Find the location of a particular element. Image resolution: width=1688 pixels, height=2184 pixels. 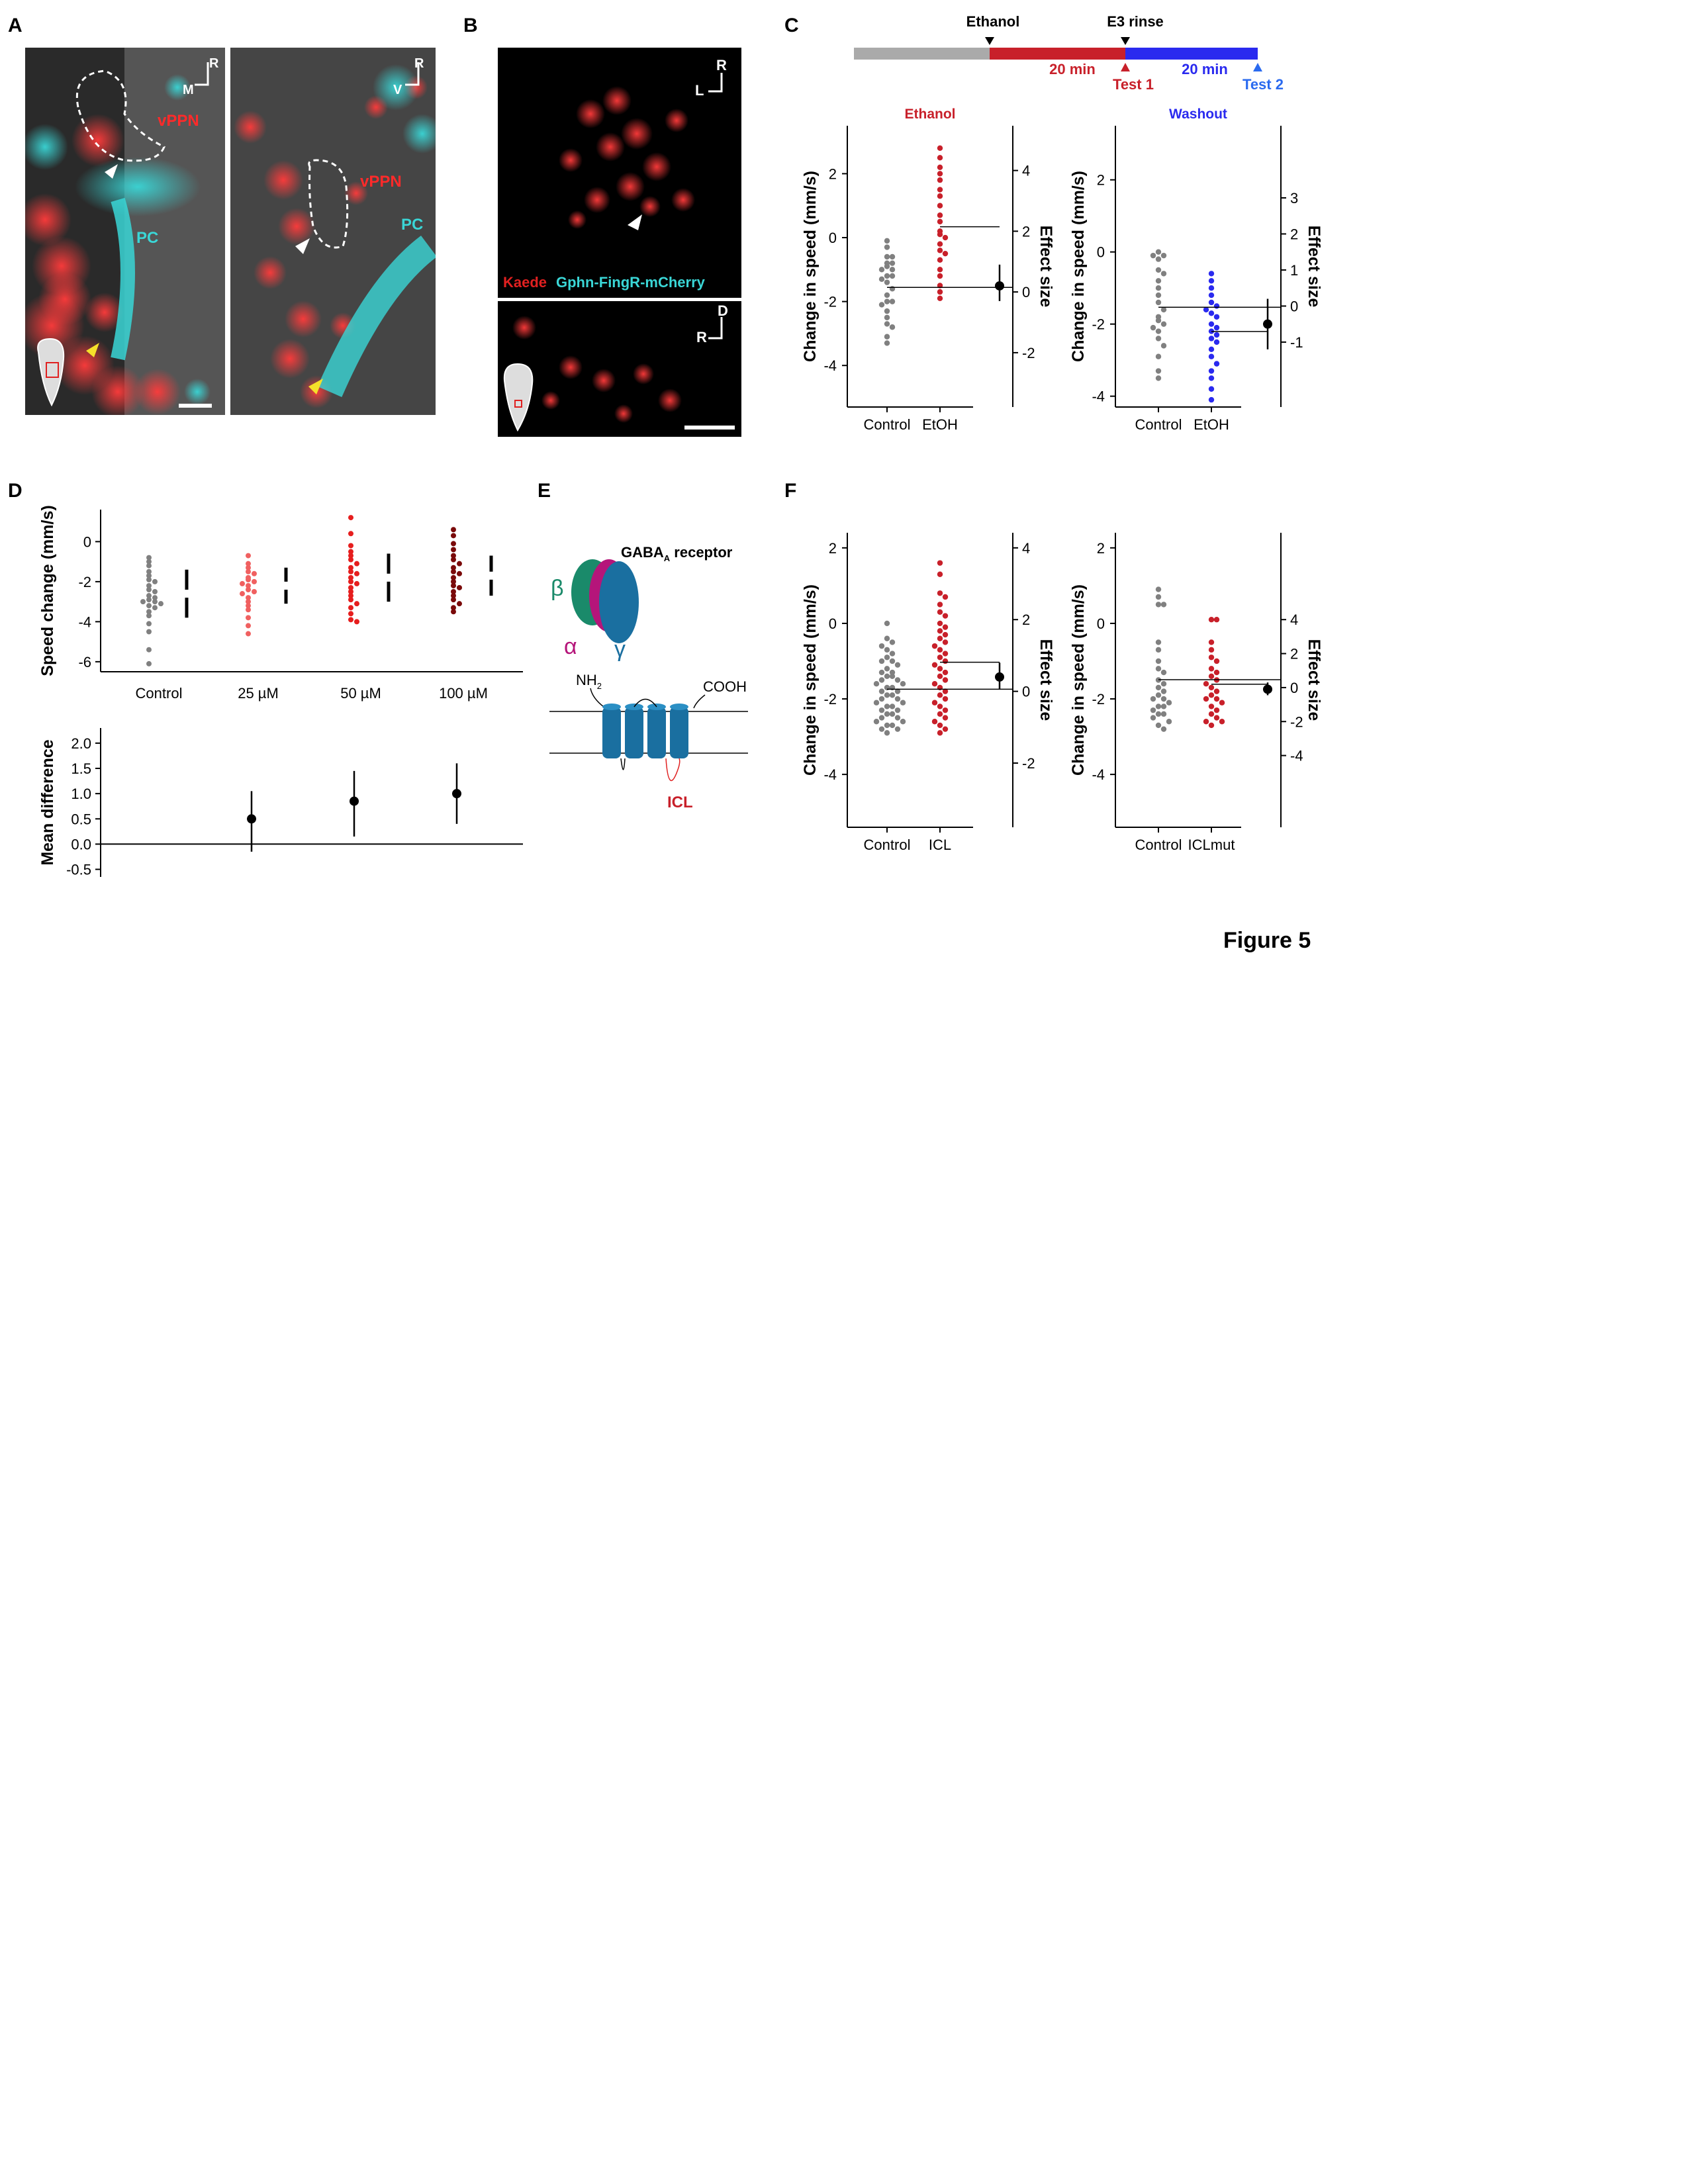

effect-point is located at coordinates (1267, 324).